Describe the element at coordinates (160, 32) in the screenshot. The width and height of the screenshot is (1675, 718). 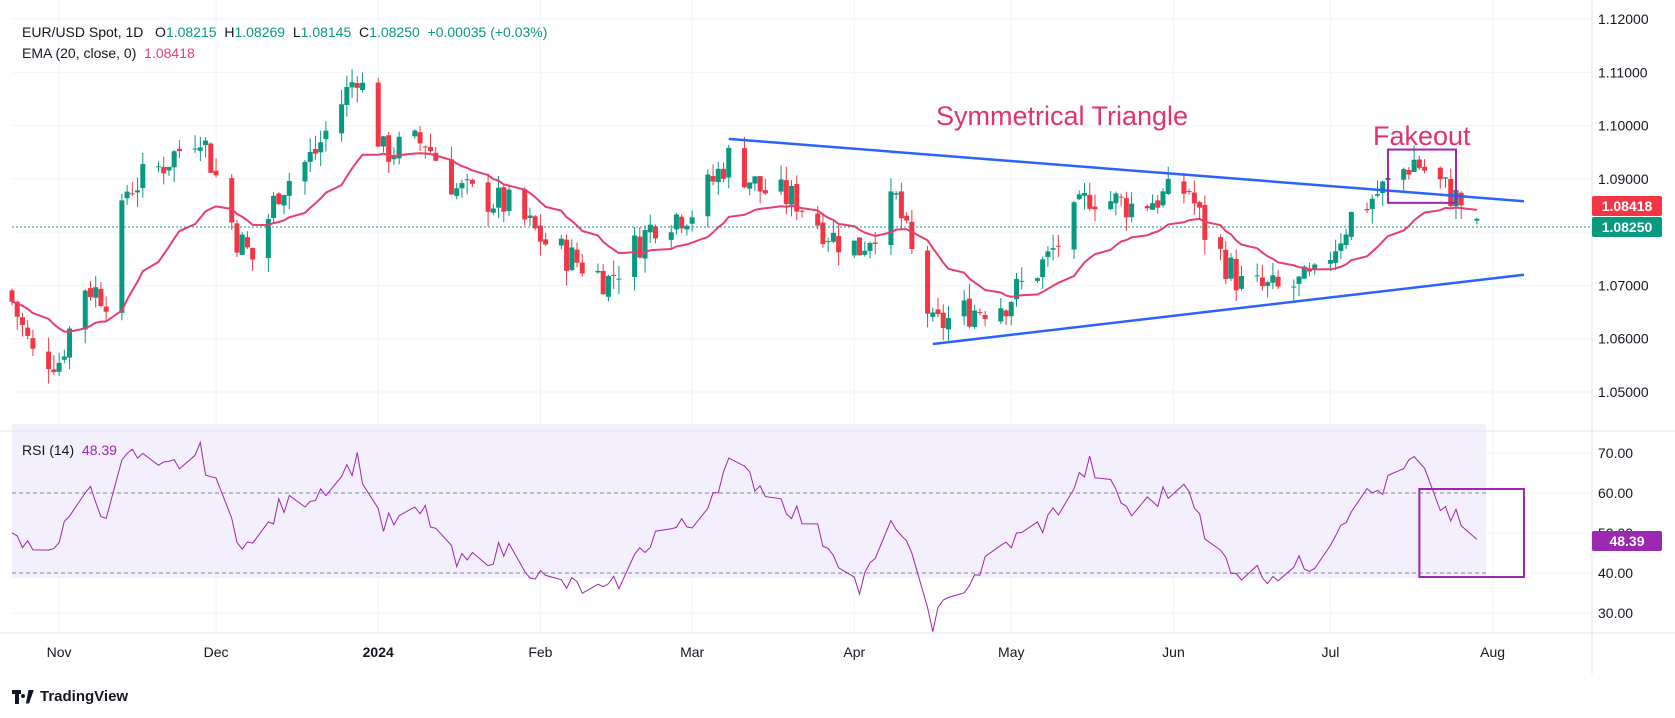
I see `open-label: O` at that location.